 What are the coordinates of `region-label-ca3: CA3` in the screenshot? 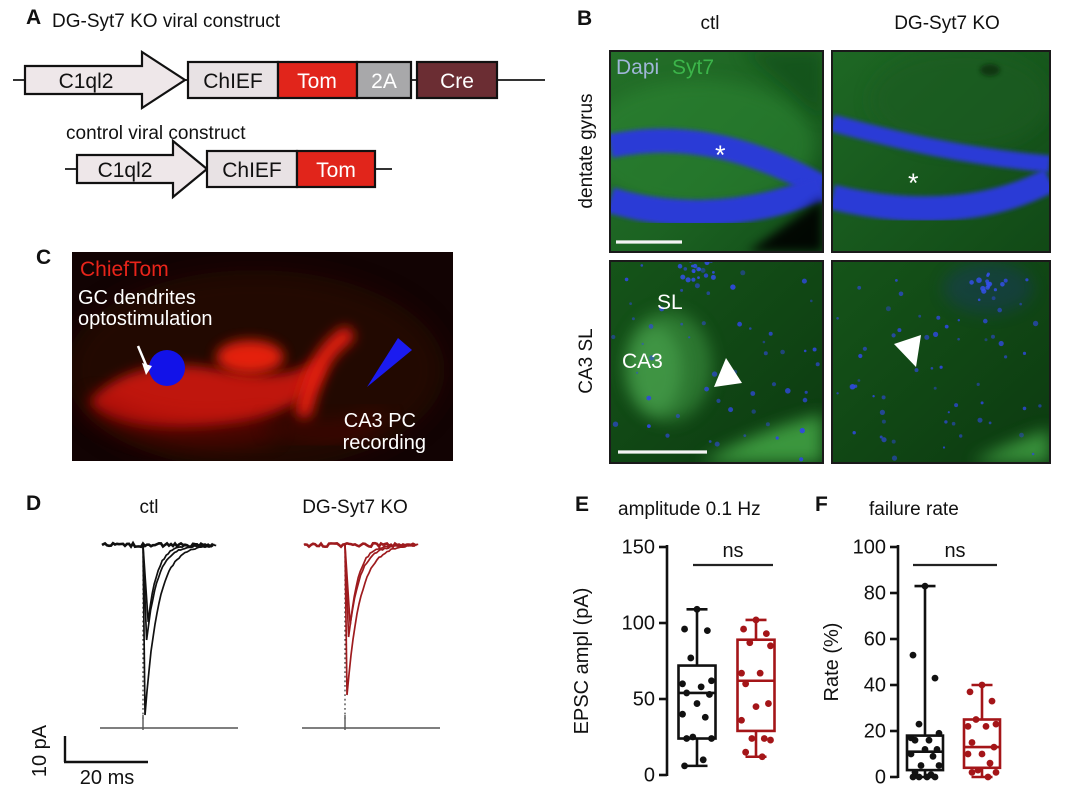 It's located at (642, 361).